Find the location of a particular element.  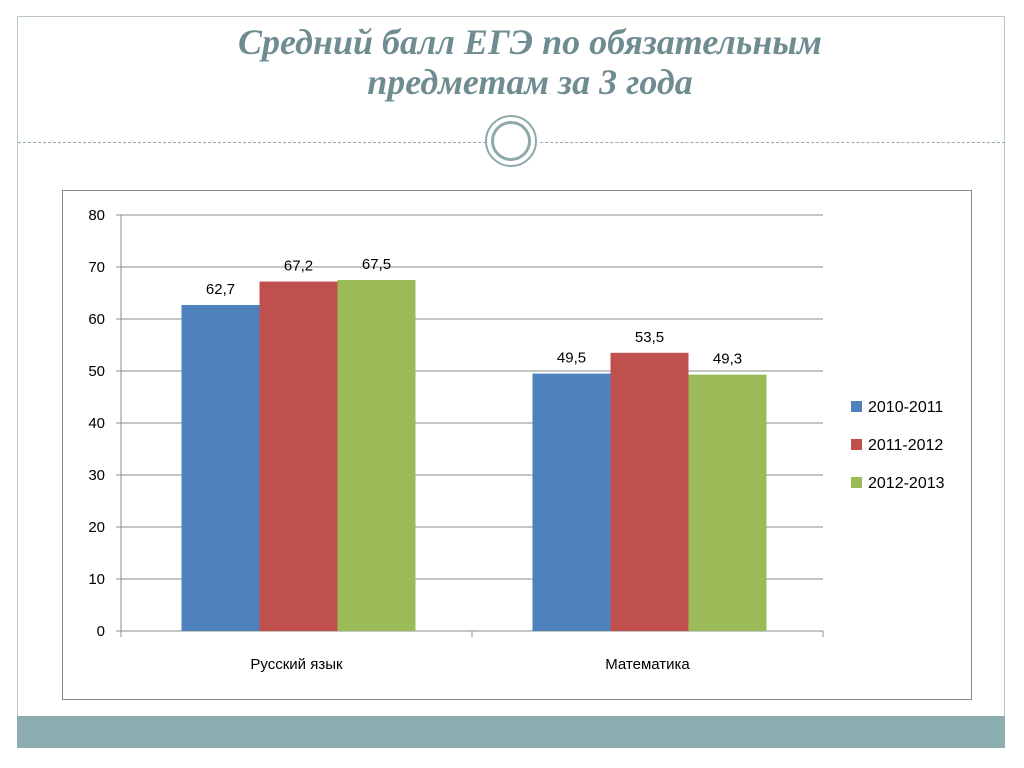

data-label: 67,5 is located at coordinates (376, 264).